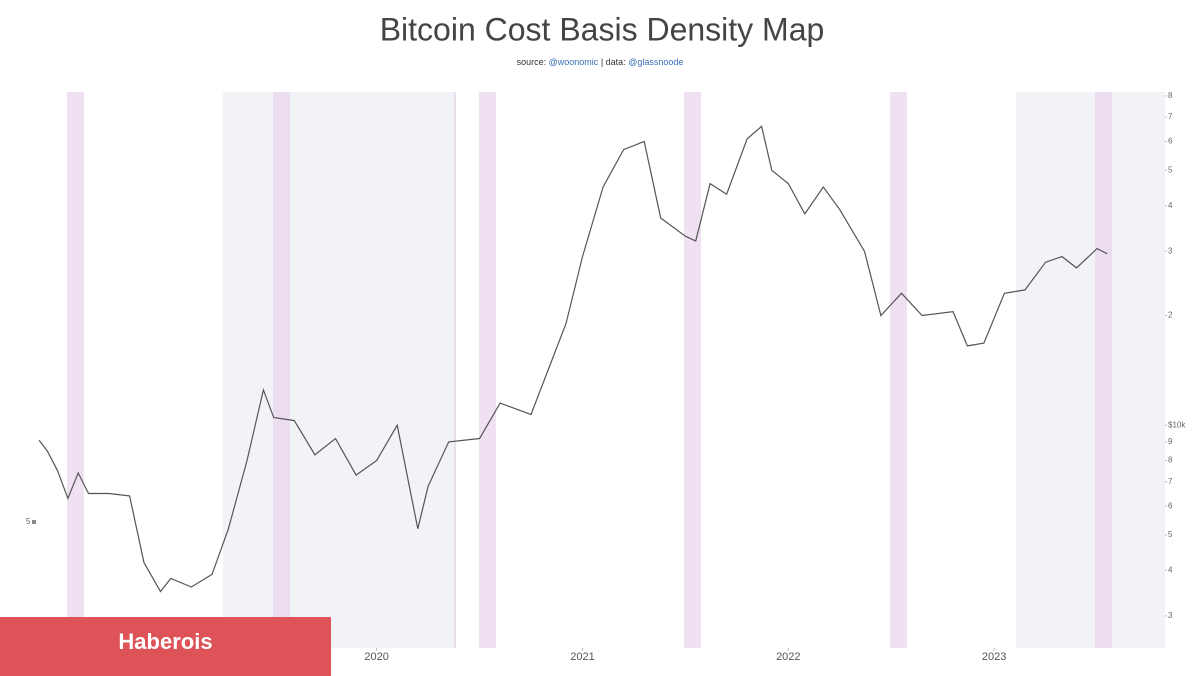 The height and width of the screenshot is (676, 1200). I want to click on data-label: | data:, so click(613, 62).